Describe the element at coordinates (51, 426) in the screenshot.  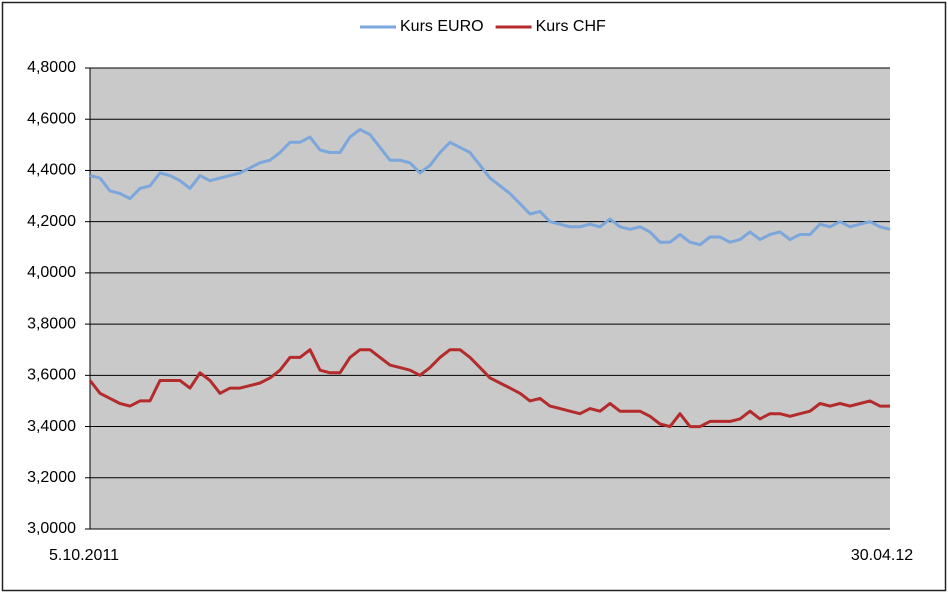
I see `y-tick-label: 3,4000` at that location.